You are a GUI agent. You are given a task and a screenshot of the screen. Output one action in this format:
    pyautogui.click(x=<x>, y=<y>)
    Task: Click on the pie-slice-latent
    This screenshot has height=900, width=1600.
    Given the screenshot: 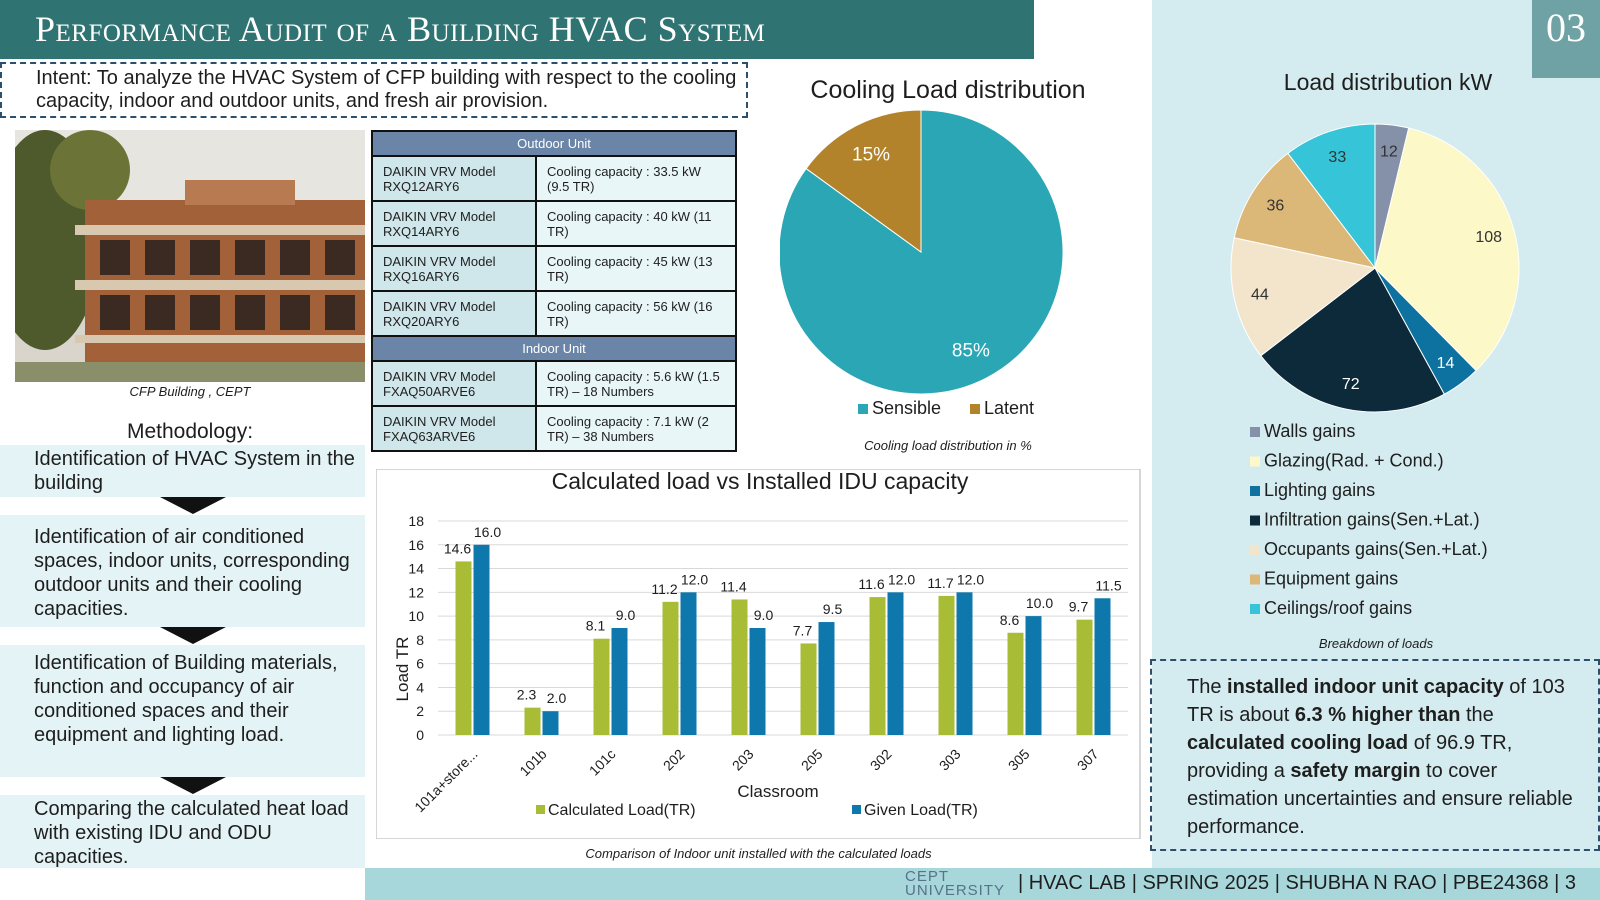 What is the action you would take?
    pyautogui.click(x=863, y=181)
    